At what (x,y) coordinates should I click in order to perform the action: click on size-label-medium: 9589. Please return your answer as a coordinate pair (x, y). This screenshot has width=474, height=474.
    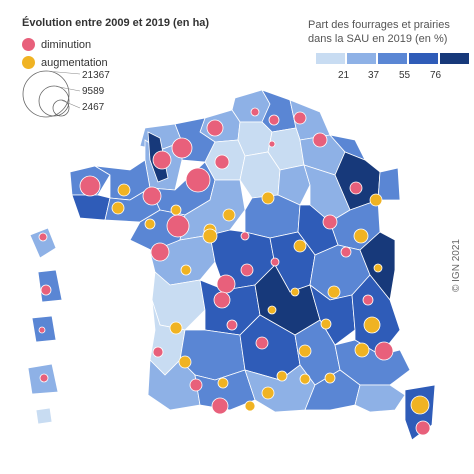
    Looking at the image, I should click on (93, 91).